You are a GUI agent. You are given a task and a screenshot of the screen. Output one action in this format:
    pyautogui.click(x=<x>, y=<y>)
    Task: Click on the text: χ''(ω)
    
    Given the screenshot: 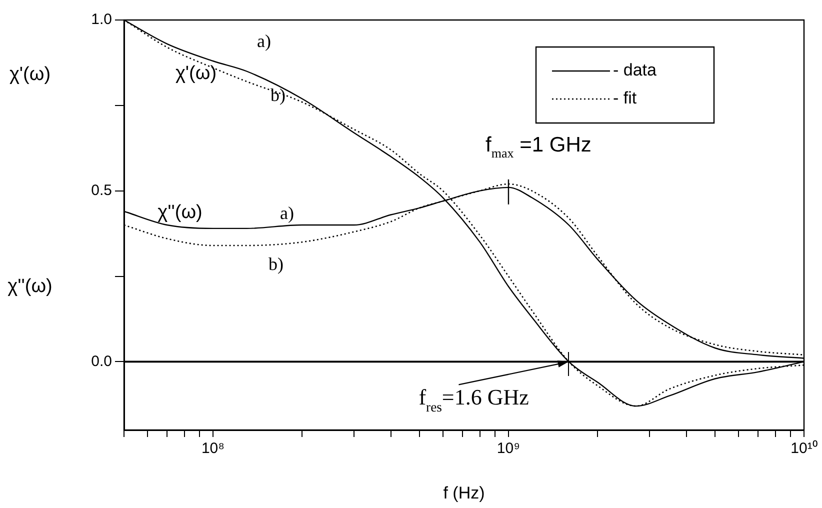 What is the action you would take?
    pyautogui.click(x=30, y=286)
    